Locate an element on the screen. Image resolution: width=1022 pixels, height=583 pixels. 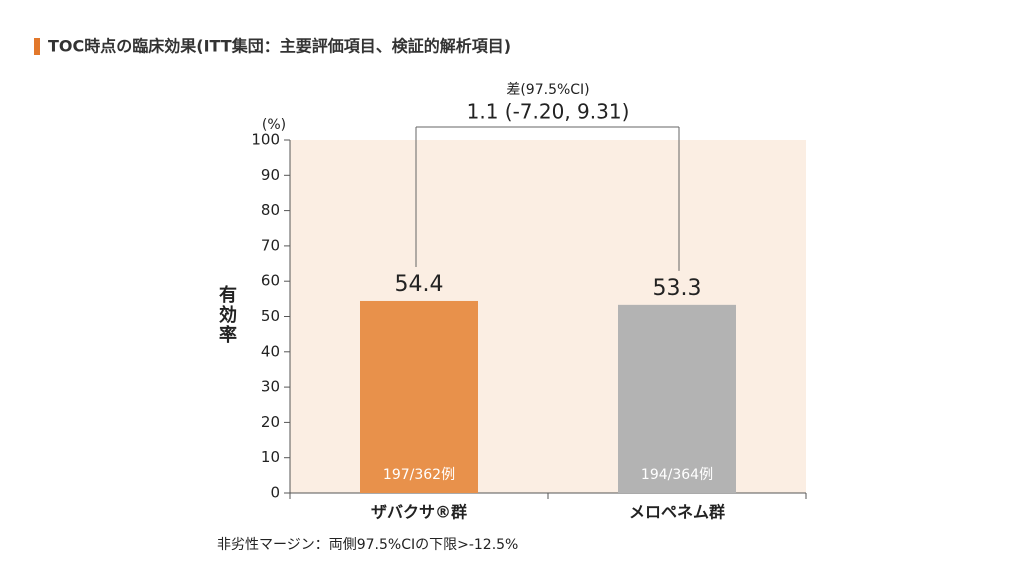
chart-title: TOC時点の臨床効果(ITT集団：主要評価項目、検証的解析項目) is located at coordinates (279, 46).